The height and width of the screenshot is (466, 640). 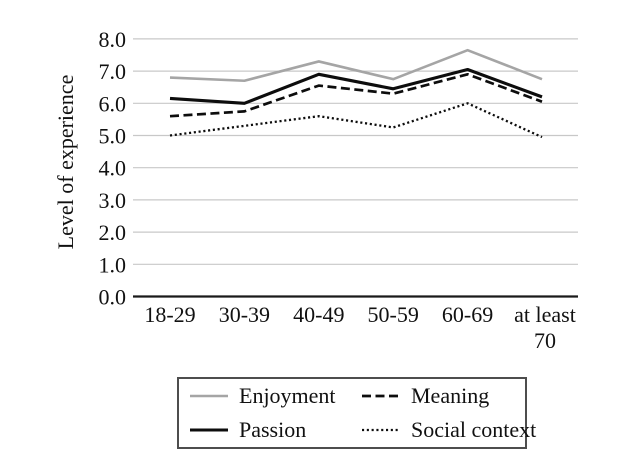 I want to click on x-tick-label: 40-49, so click(x=318, y=314).